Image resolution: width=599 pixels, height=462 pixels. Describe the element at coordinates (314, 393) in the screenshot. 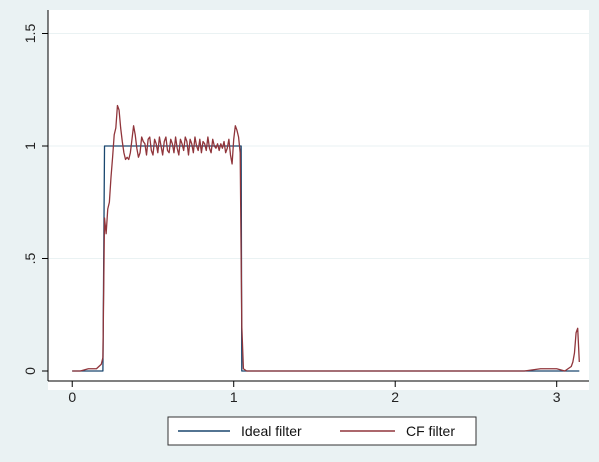

I see `x-ticks: 0 1 2 3` at that location.